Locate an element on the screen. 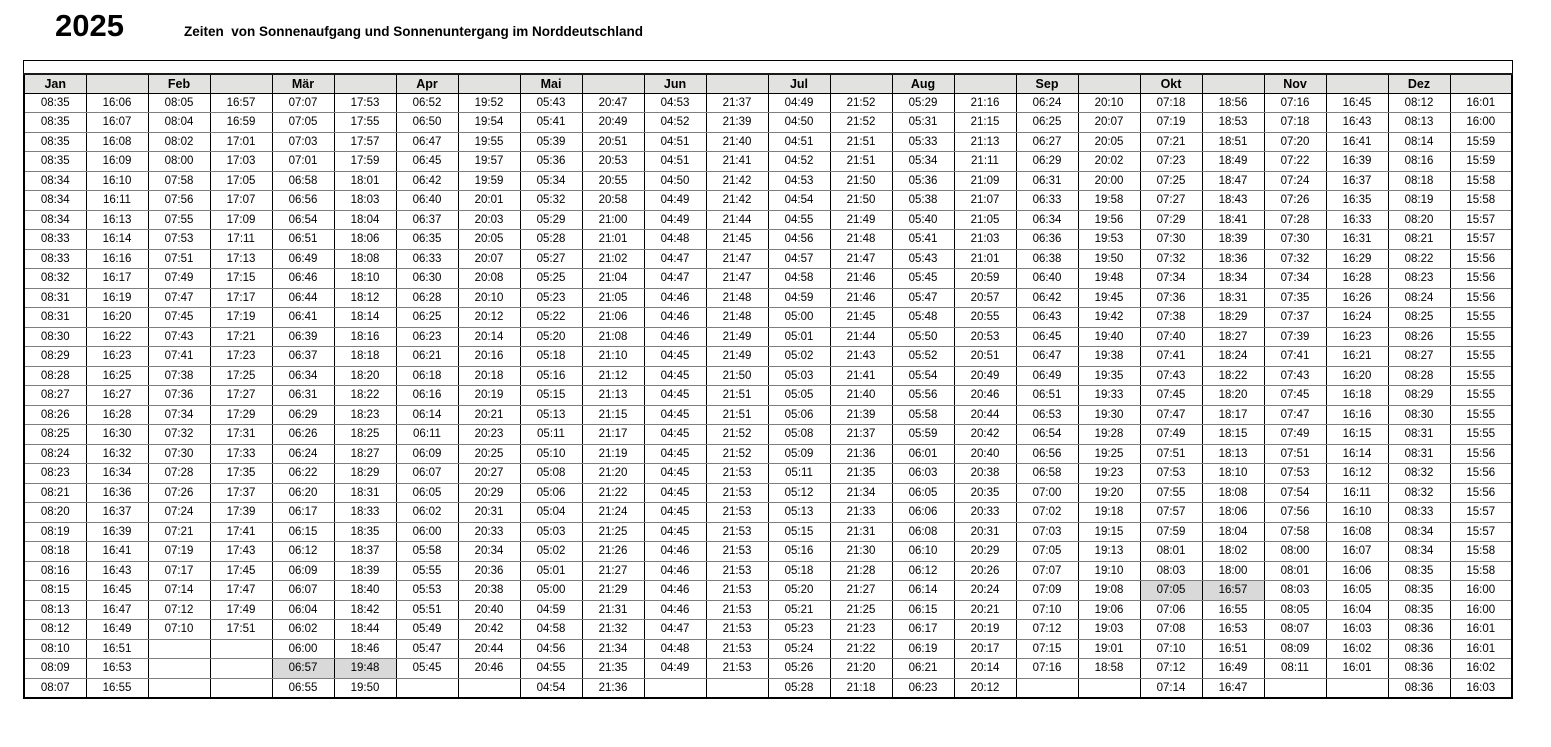 This screenshot has height=747, width=1551. sunset-cell: 21:53 is located at coordinates (737, 512).